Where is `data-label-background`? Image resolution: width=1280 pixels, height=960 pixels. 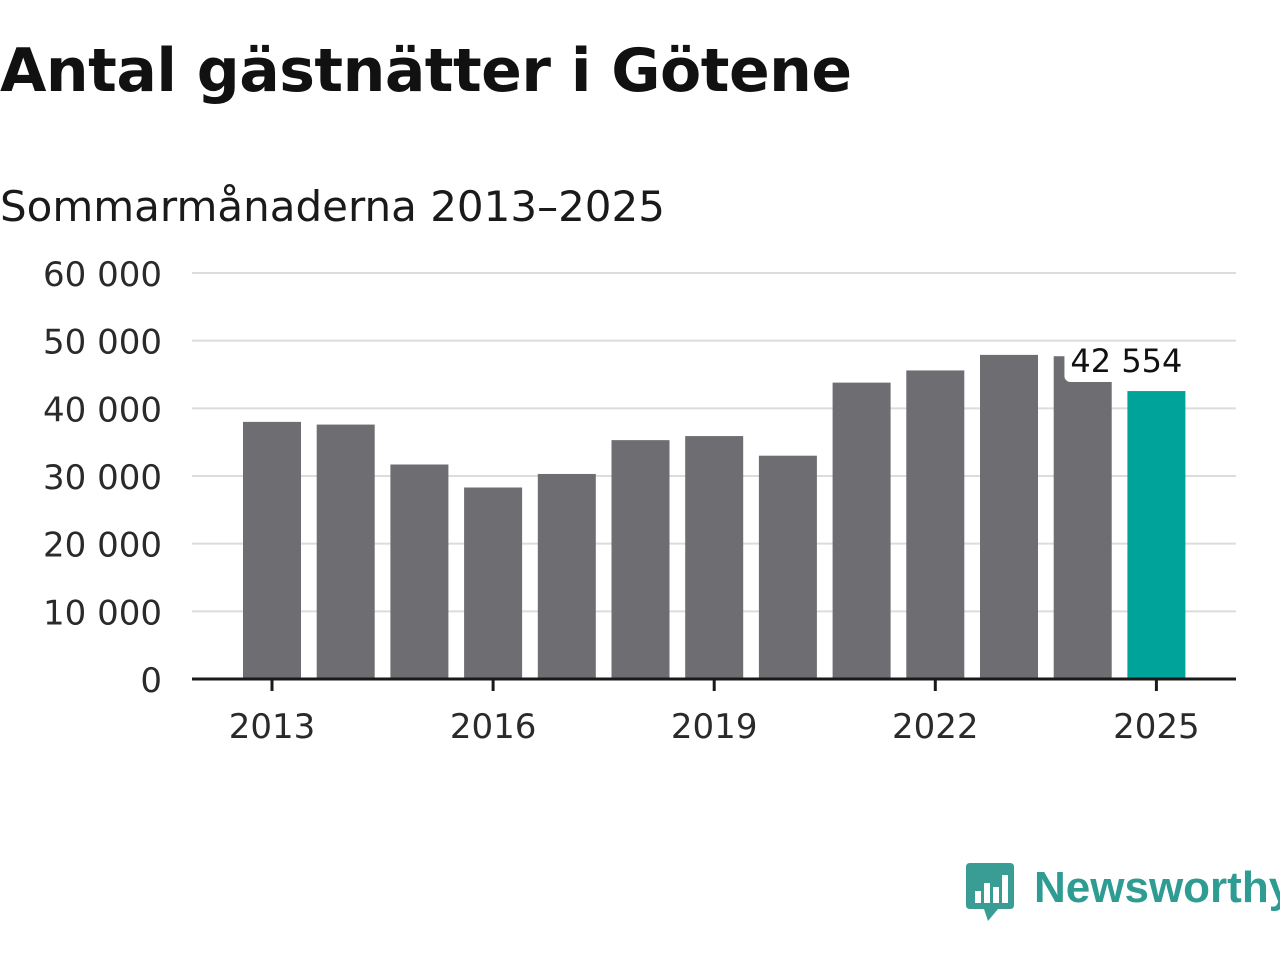 data-label-background is located at coordinates (1126, 362).